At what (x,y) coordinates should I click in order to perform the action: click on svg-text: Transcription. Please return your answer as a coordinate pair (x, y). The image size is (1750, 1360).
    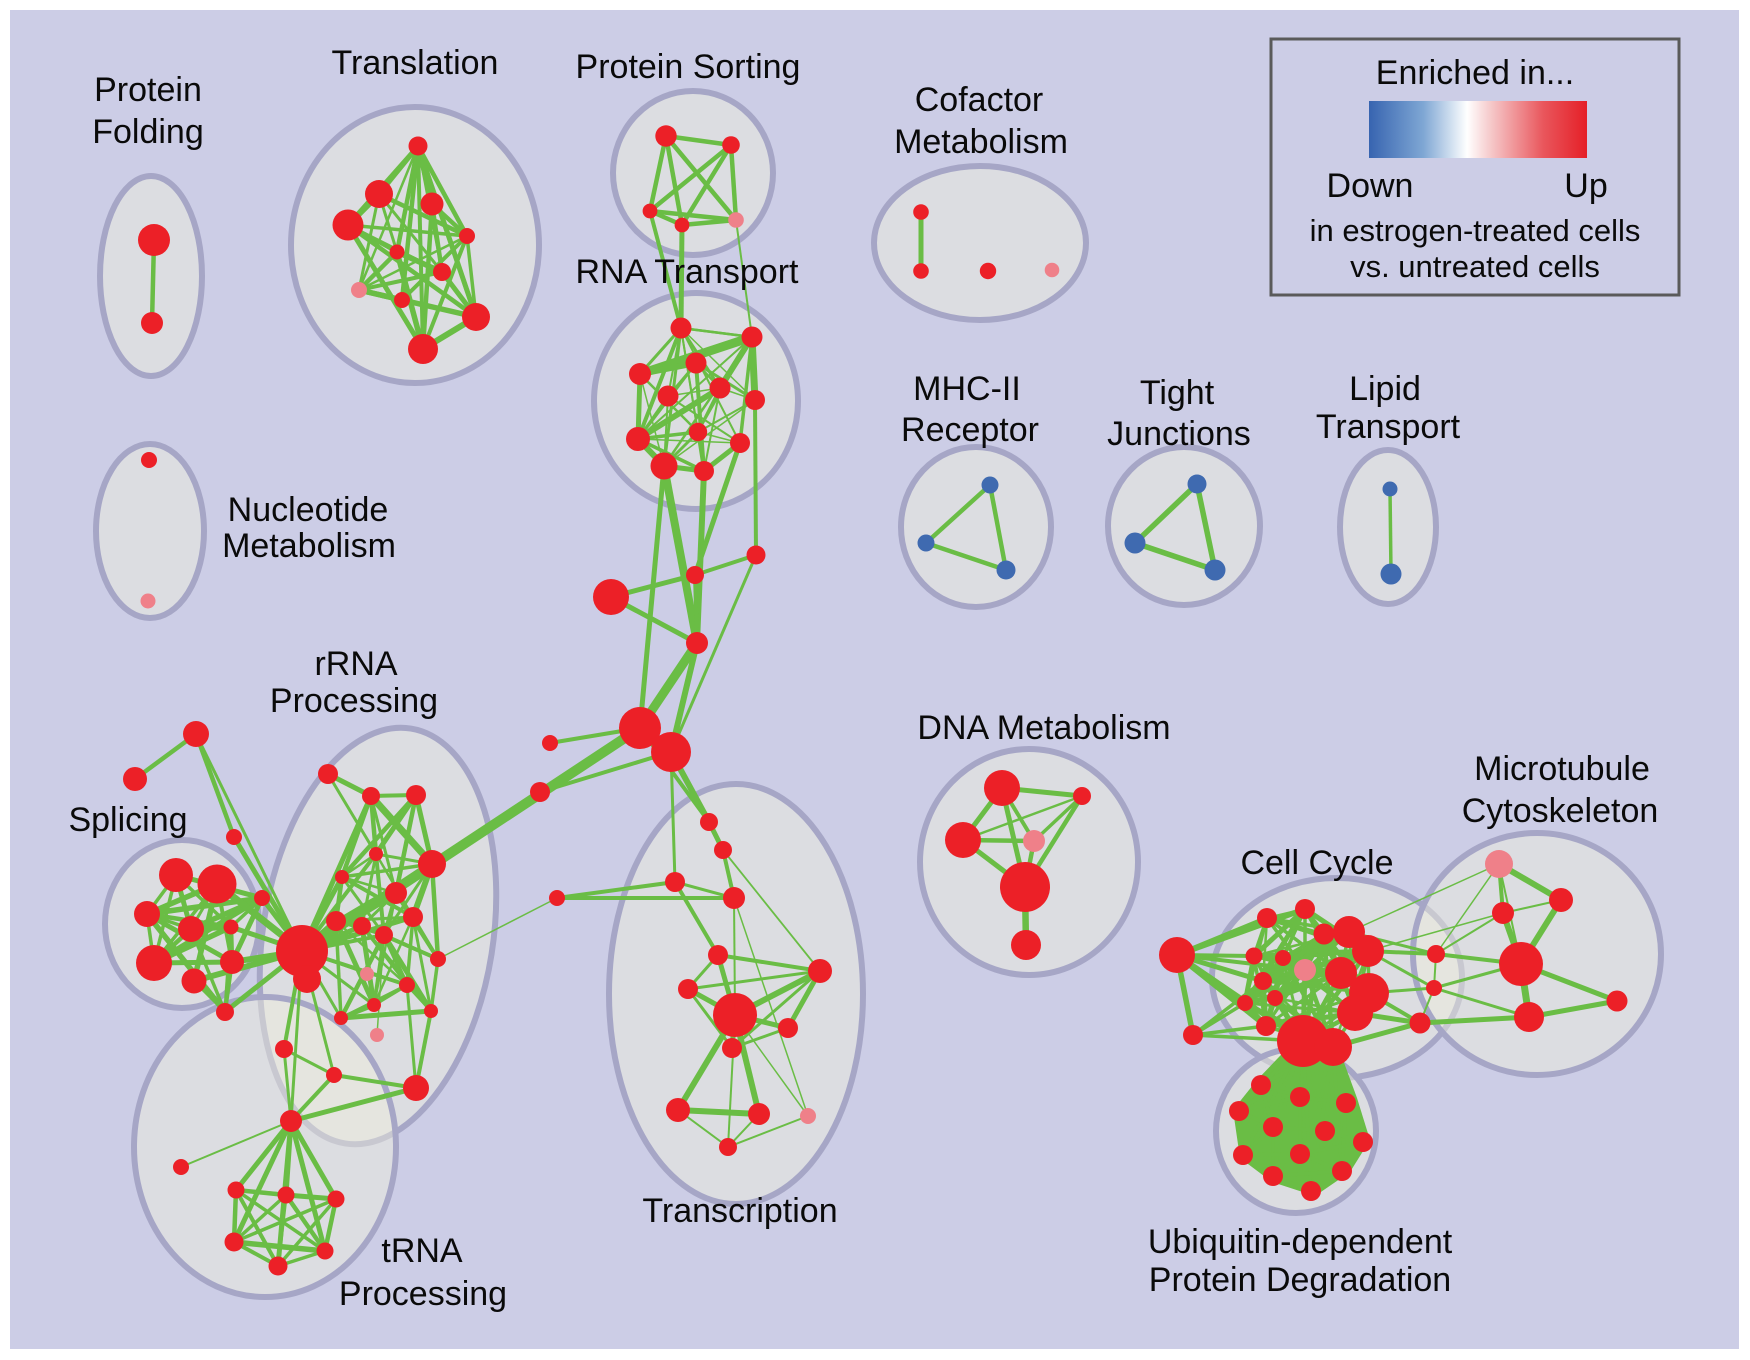
    Looking at the image, I should click on (739, 1211).